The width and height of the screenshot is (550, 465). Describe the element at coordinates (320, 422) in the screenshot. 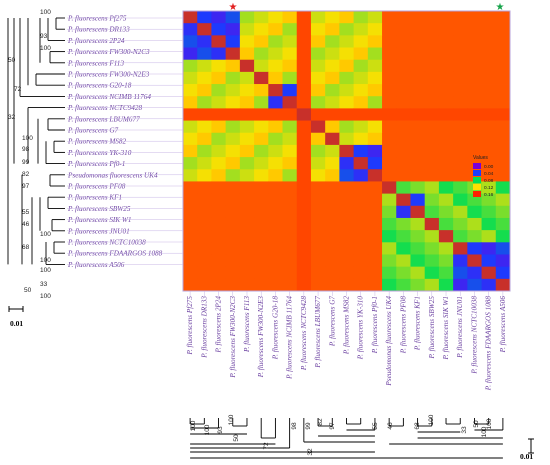

I see `bootstrap-value: 82` at that location.